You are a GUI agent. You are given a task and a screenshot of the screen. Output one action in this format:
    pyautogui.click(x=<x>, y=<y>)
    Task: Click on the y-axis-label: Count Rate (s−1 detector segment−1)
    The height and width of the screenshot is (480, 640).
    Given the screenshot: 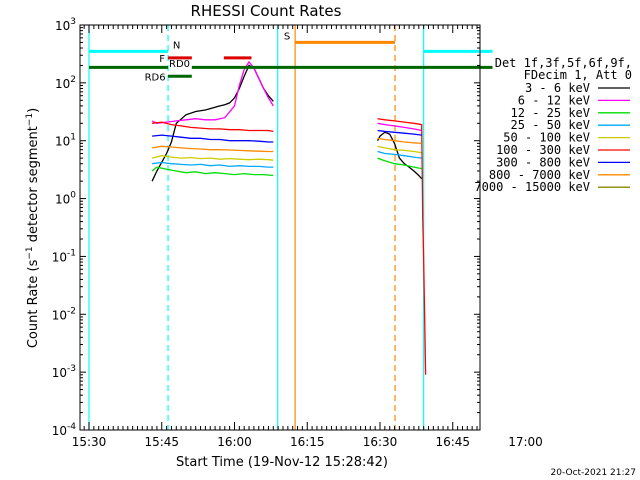 What is the action you would take?
    pyautogui.click(x=33, y=228)
    